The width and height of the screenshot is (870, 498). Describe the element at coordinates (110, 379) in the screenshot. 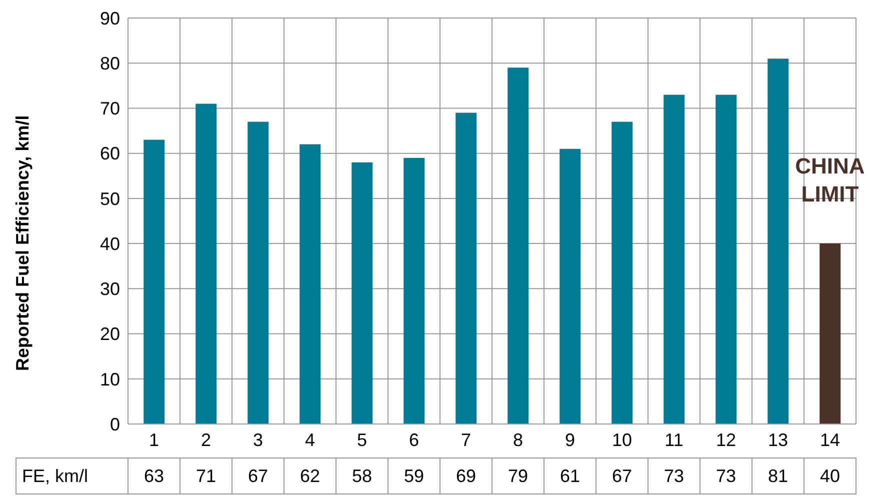

I see `y-tick-label: 10` at that location.